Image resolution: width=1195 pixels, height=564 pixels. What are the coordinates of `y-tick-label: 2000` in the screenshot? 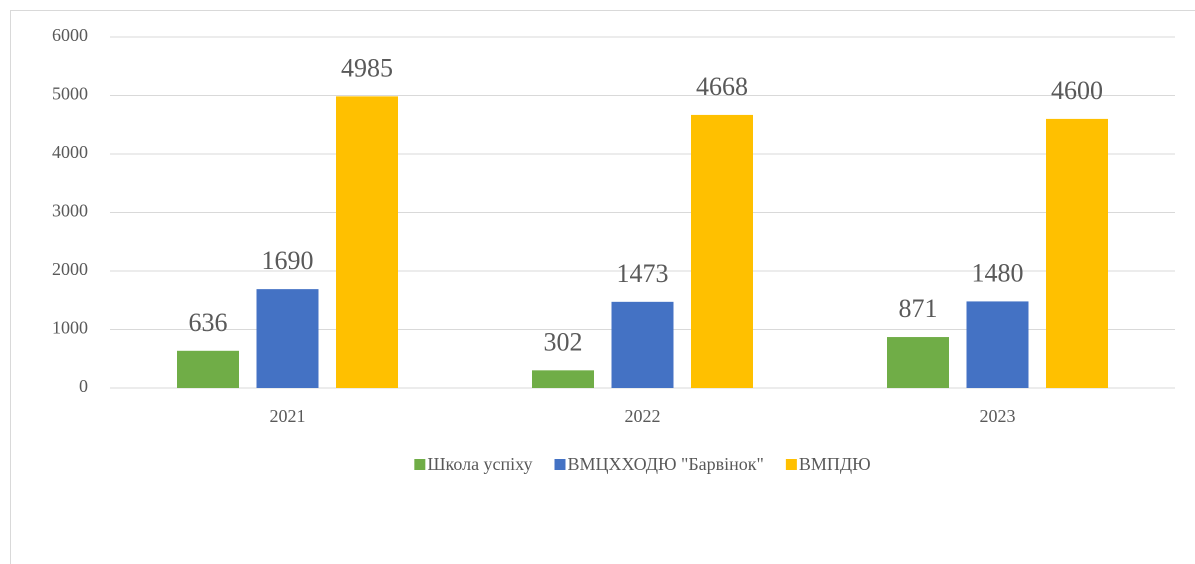 It's located at (70, 269).